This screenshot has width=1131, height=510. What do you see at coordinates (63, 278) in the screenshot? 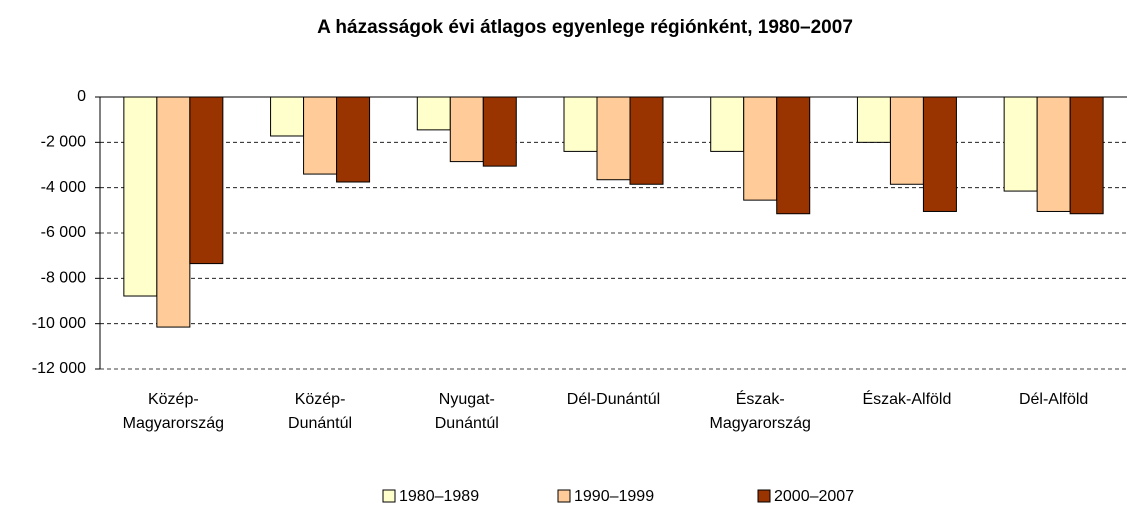
I see `y-tick-label: -8 000` at bounding box center [63, 278].